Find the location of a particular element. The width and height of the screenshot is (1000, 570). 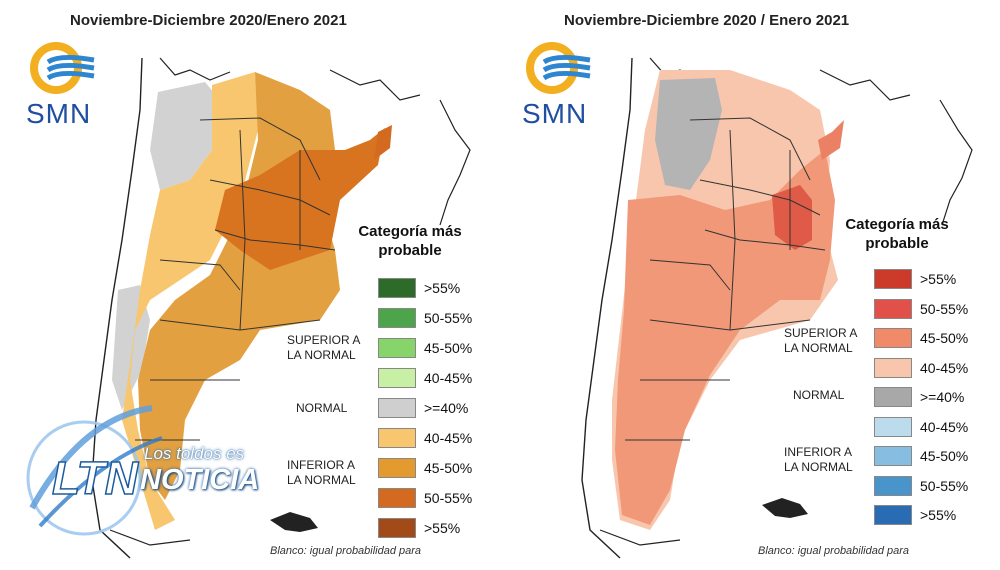

ltn-logo-text: LTN is located at coordinates (95, 478).